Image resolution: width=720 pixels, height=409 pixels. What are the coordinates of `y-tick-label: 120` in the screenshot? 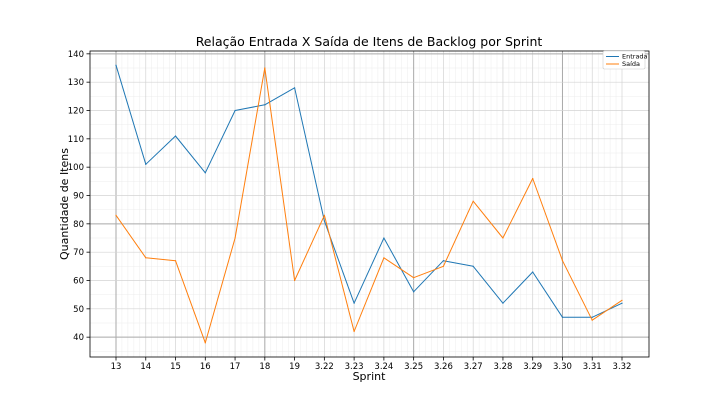 It's located at (76, 112).